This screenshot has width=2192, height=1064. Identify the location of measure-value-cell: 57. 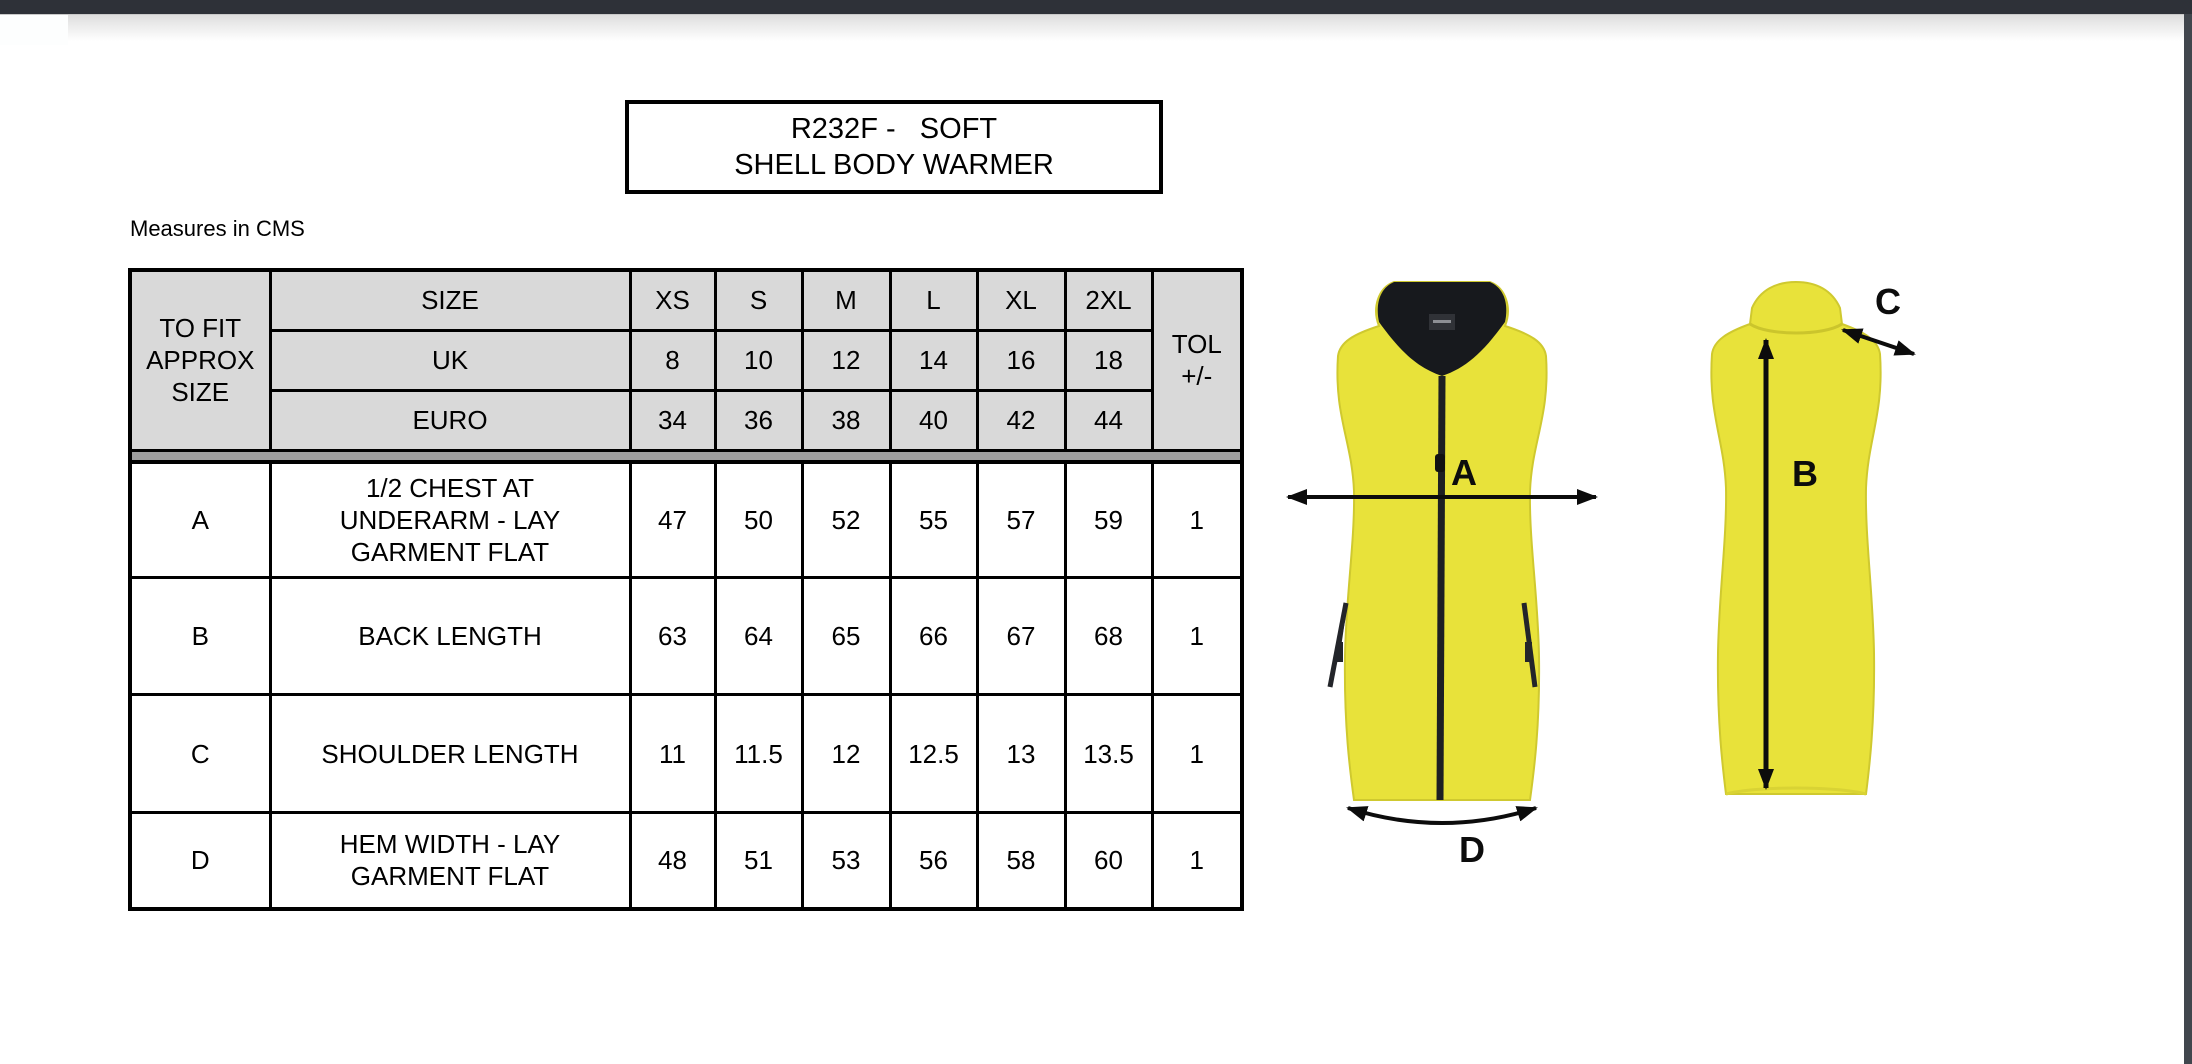
(1021, 519).